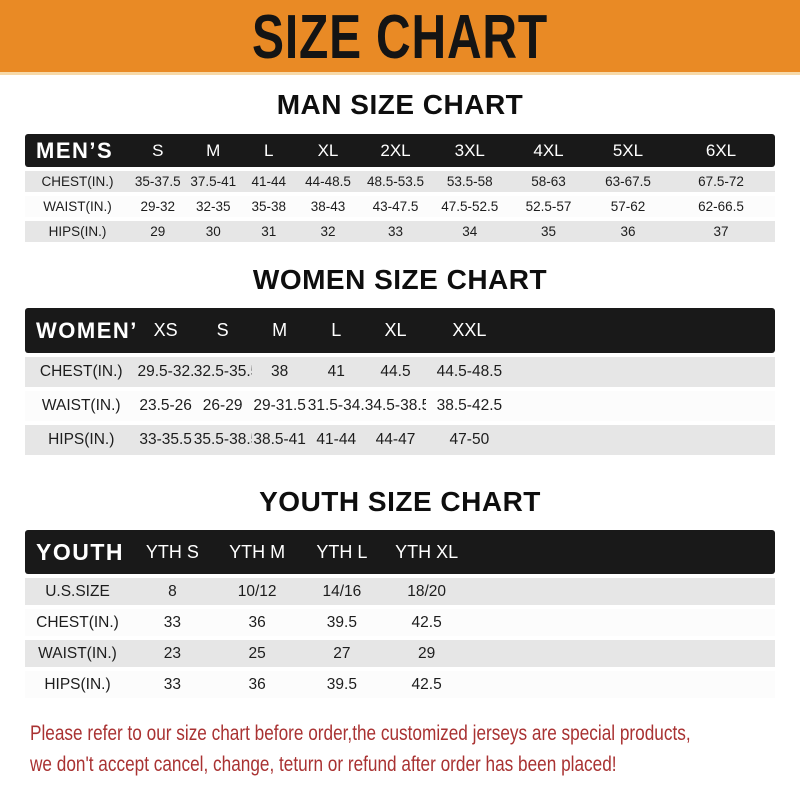 This screenshot has height=800, width=800. Describe the element at coordinates (469, 406) in the screenshot. I see `size-value-cell: 38.5-42.5` at that location.